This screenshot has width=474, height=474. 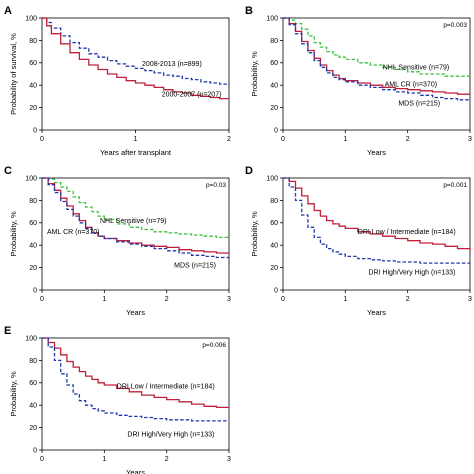 What do you see at coordinates (8, 11) in the screenshot?
I see `panel-letter-a: A` at bounding box center [8, 11].